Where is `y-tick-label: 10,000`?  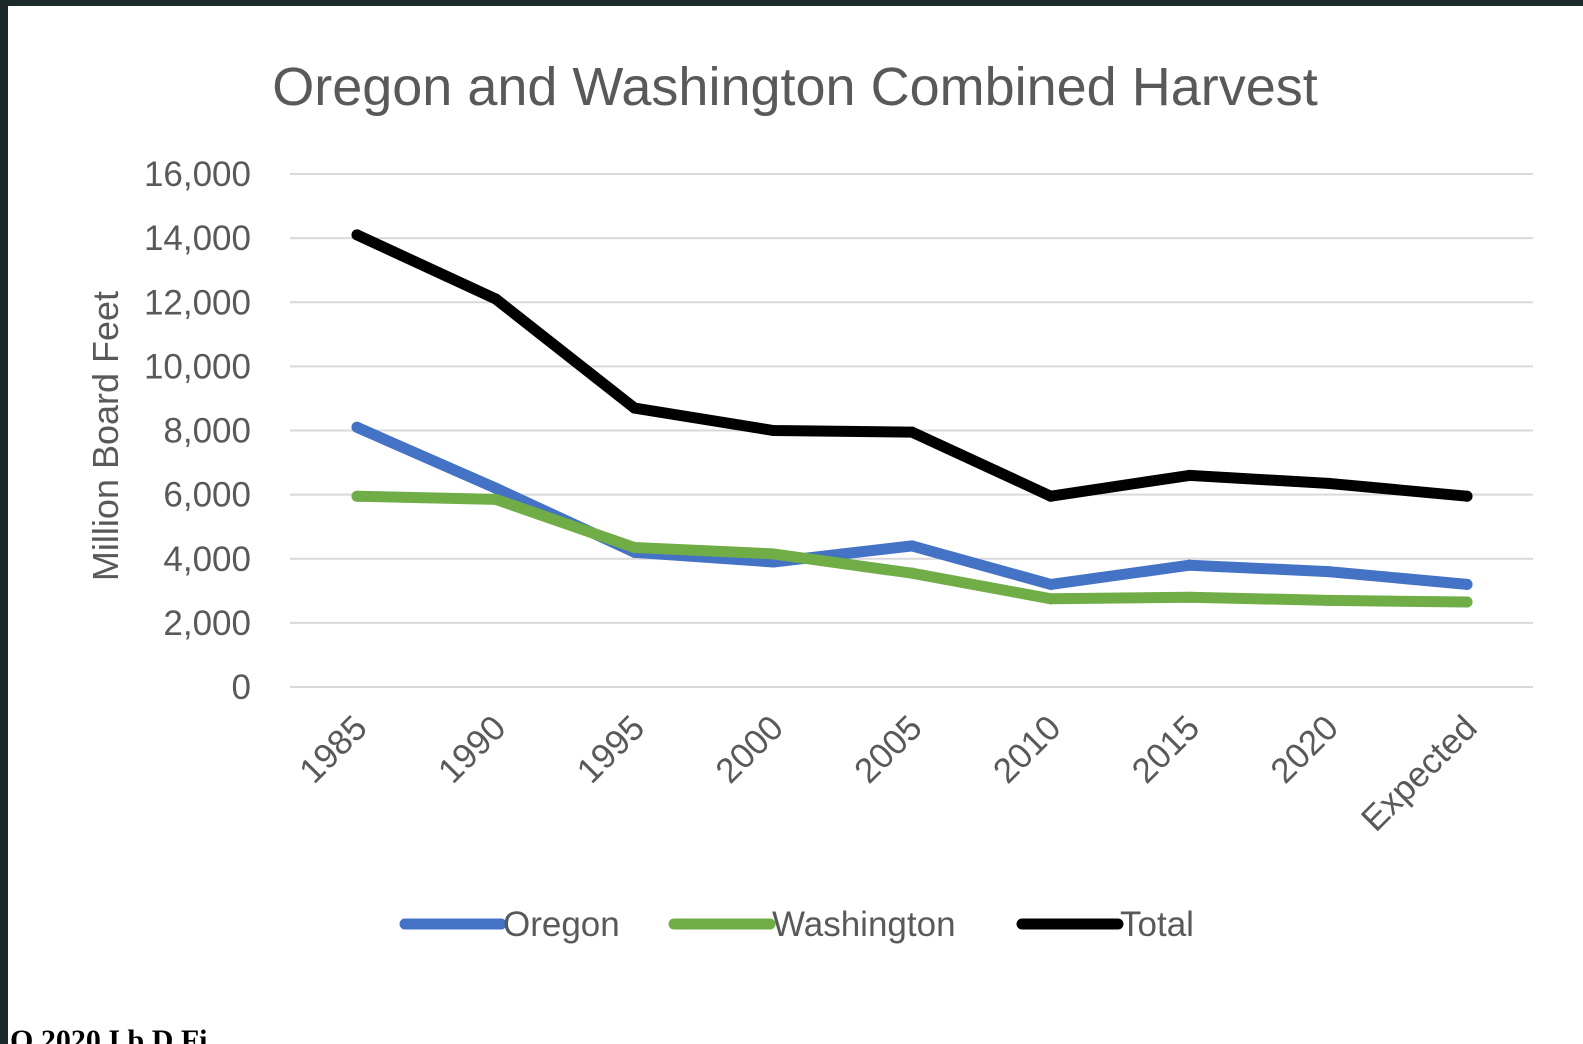
y-tick-label: 10,000 is located at coordinates (197, 366).